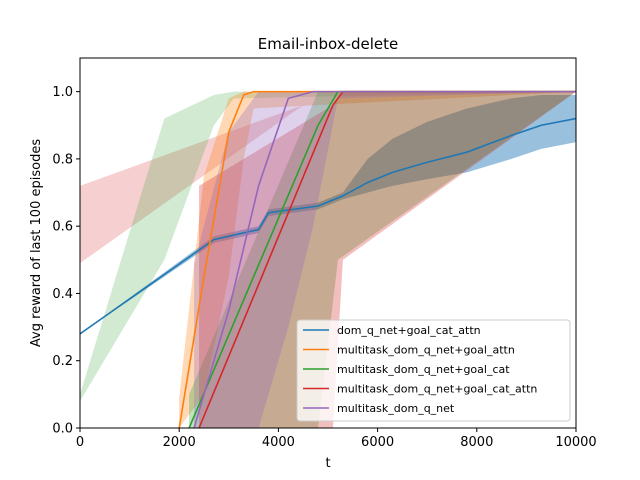 This screenshot has width=640, height=480. What do you see at coordinates (336, 439) in the screenshot?
I see `x-ticks: 0 2000 4000 6000 8000 10000` at bounding box center [336, 439].